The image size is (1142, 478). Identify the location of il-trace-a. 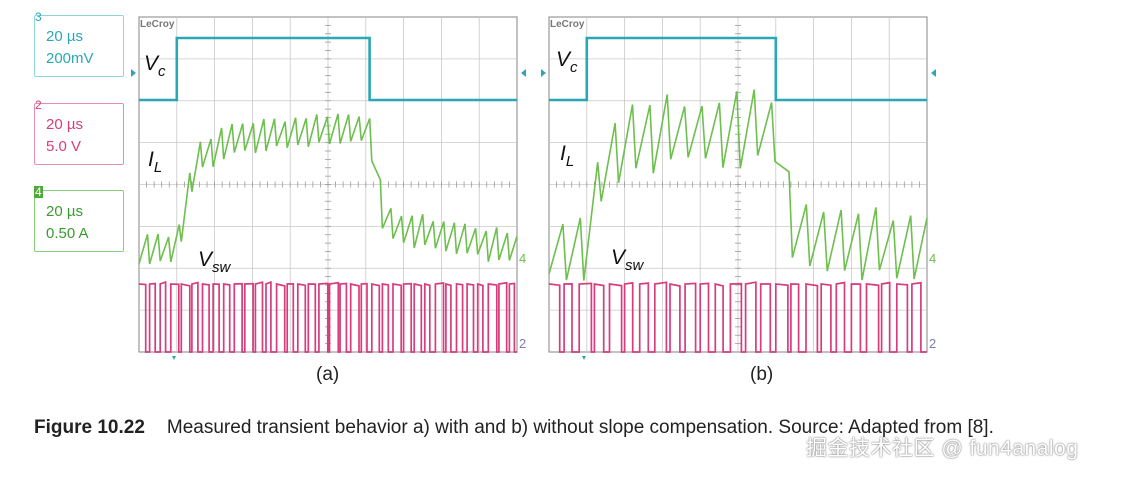
(328, 189).